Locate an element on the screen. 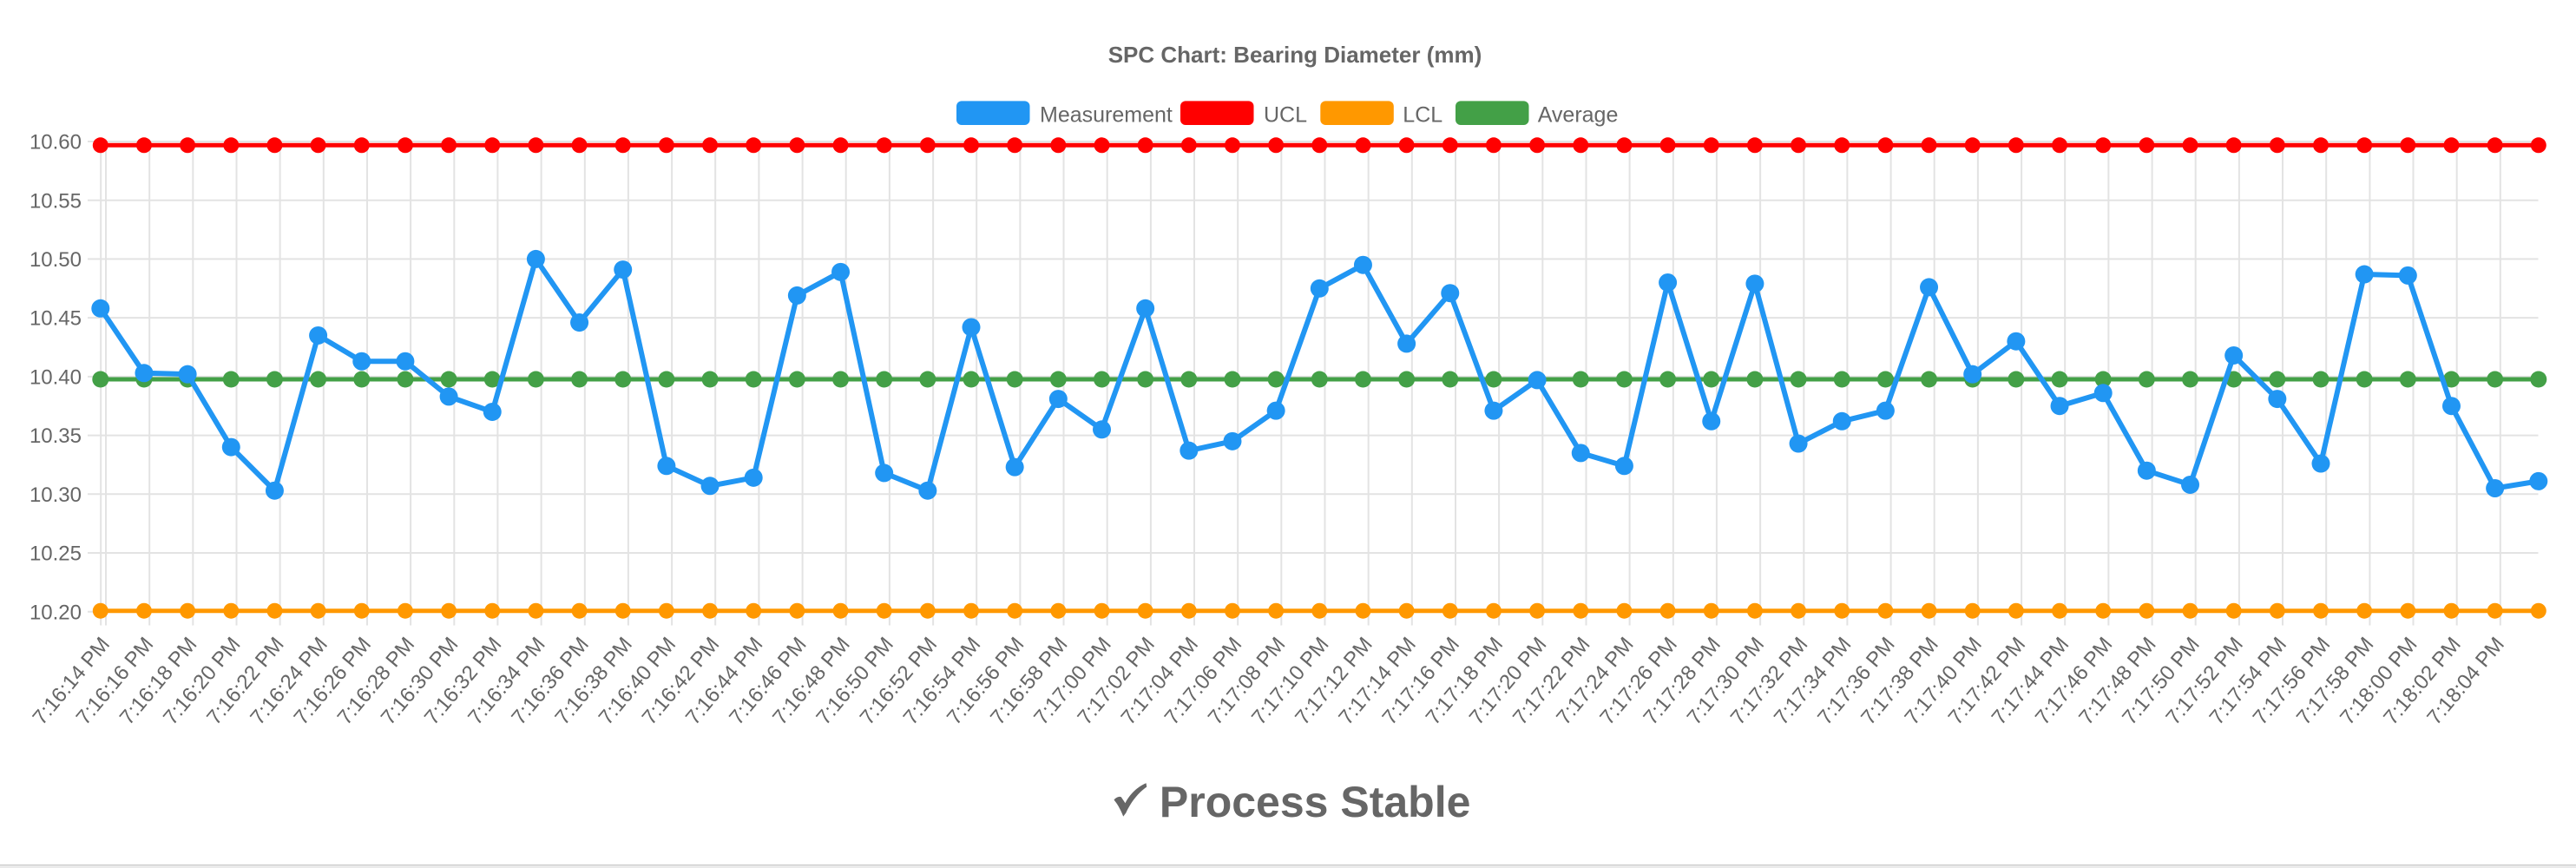 This screenshot has width=2576, height=868. svg-text: LCL is located at coordinates (1422, 115).